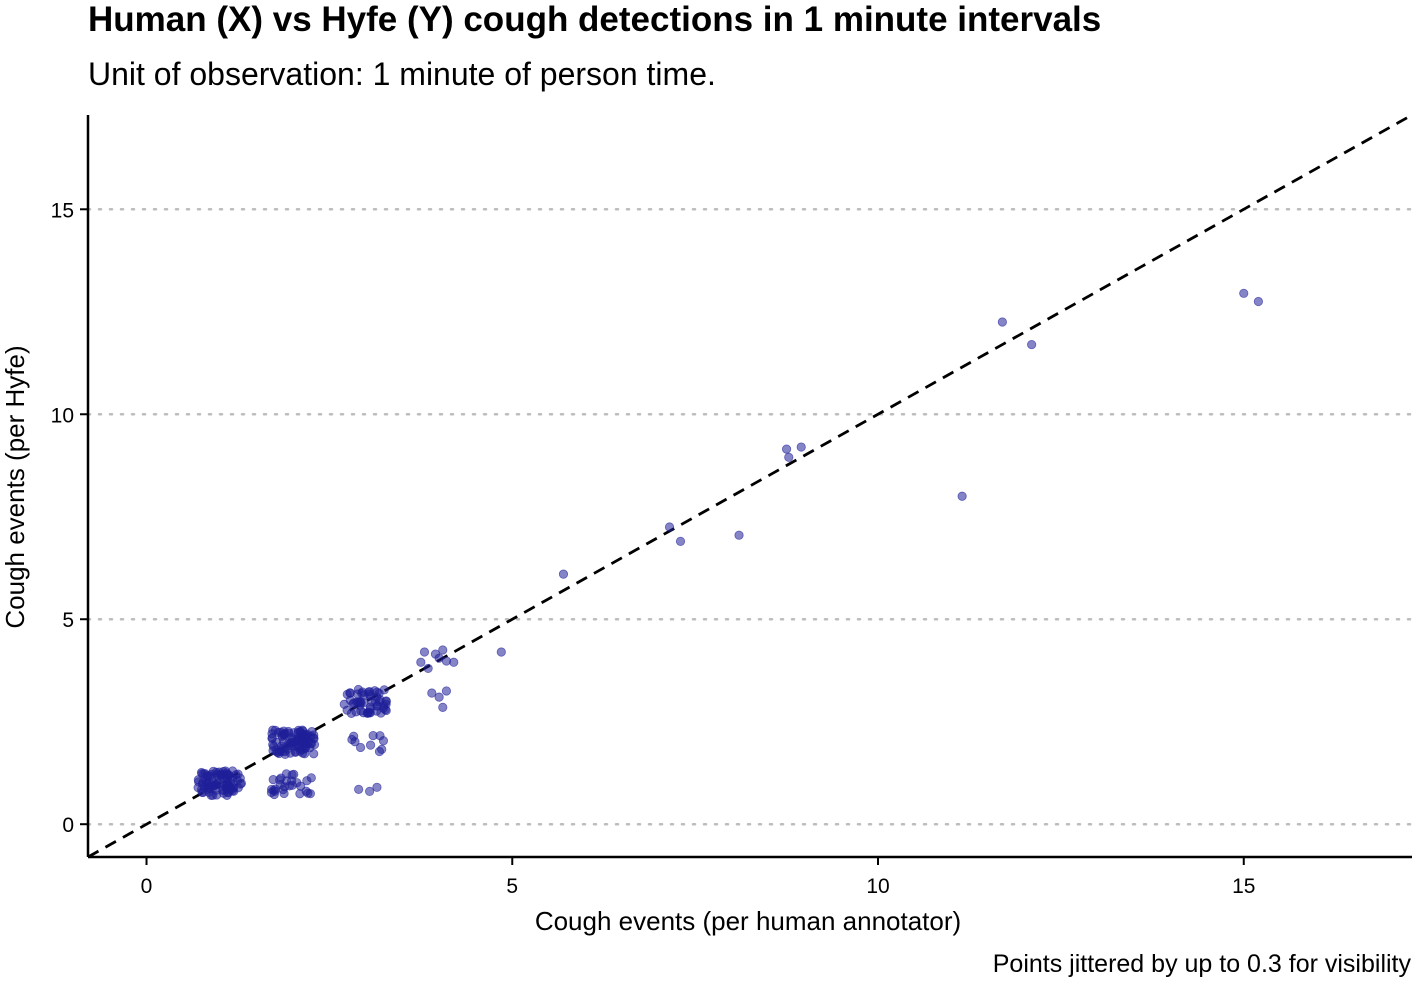 The image size is (1417, 985). What do you see at coordinates (68, 825) in the screenshot?
I see `y-tick-label-0: 0` at bounding box center [68, 825].